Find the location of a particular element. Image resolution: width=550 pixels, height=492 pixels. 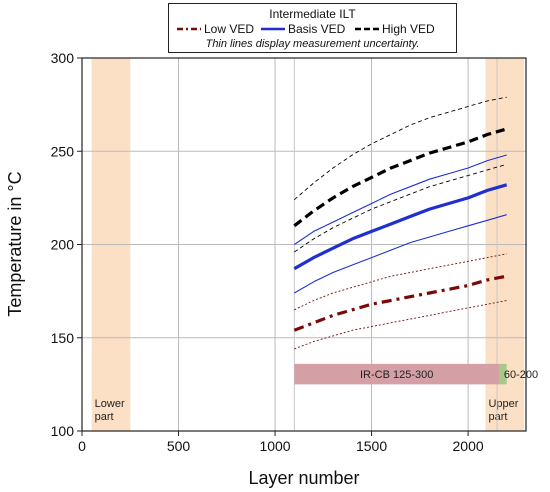

annotation-bar-label-0: IR-CB 125-300 is located at coordinates (396, 375).